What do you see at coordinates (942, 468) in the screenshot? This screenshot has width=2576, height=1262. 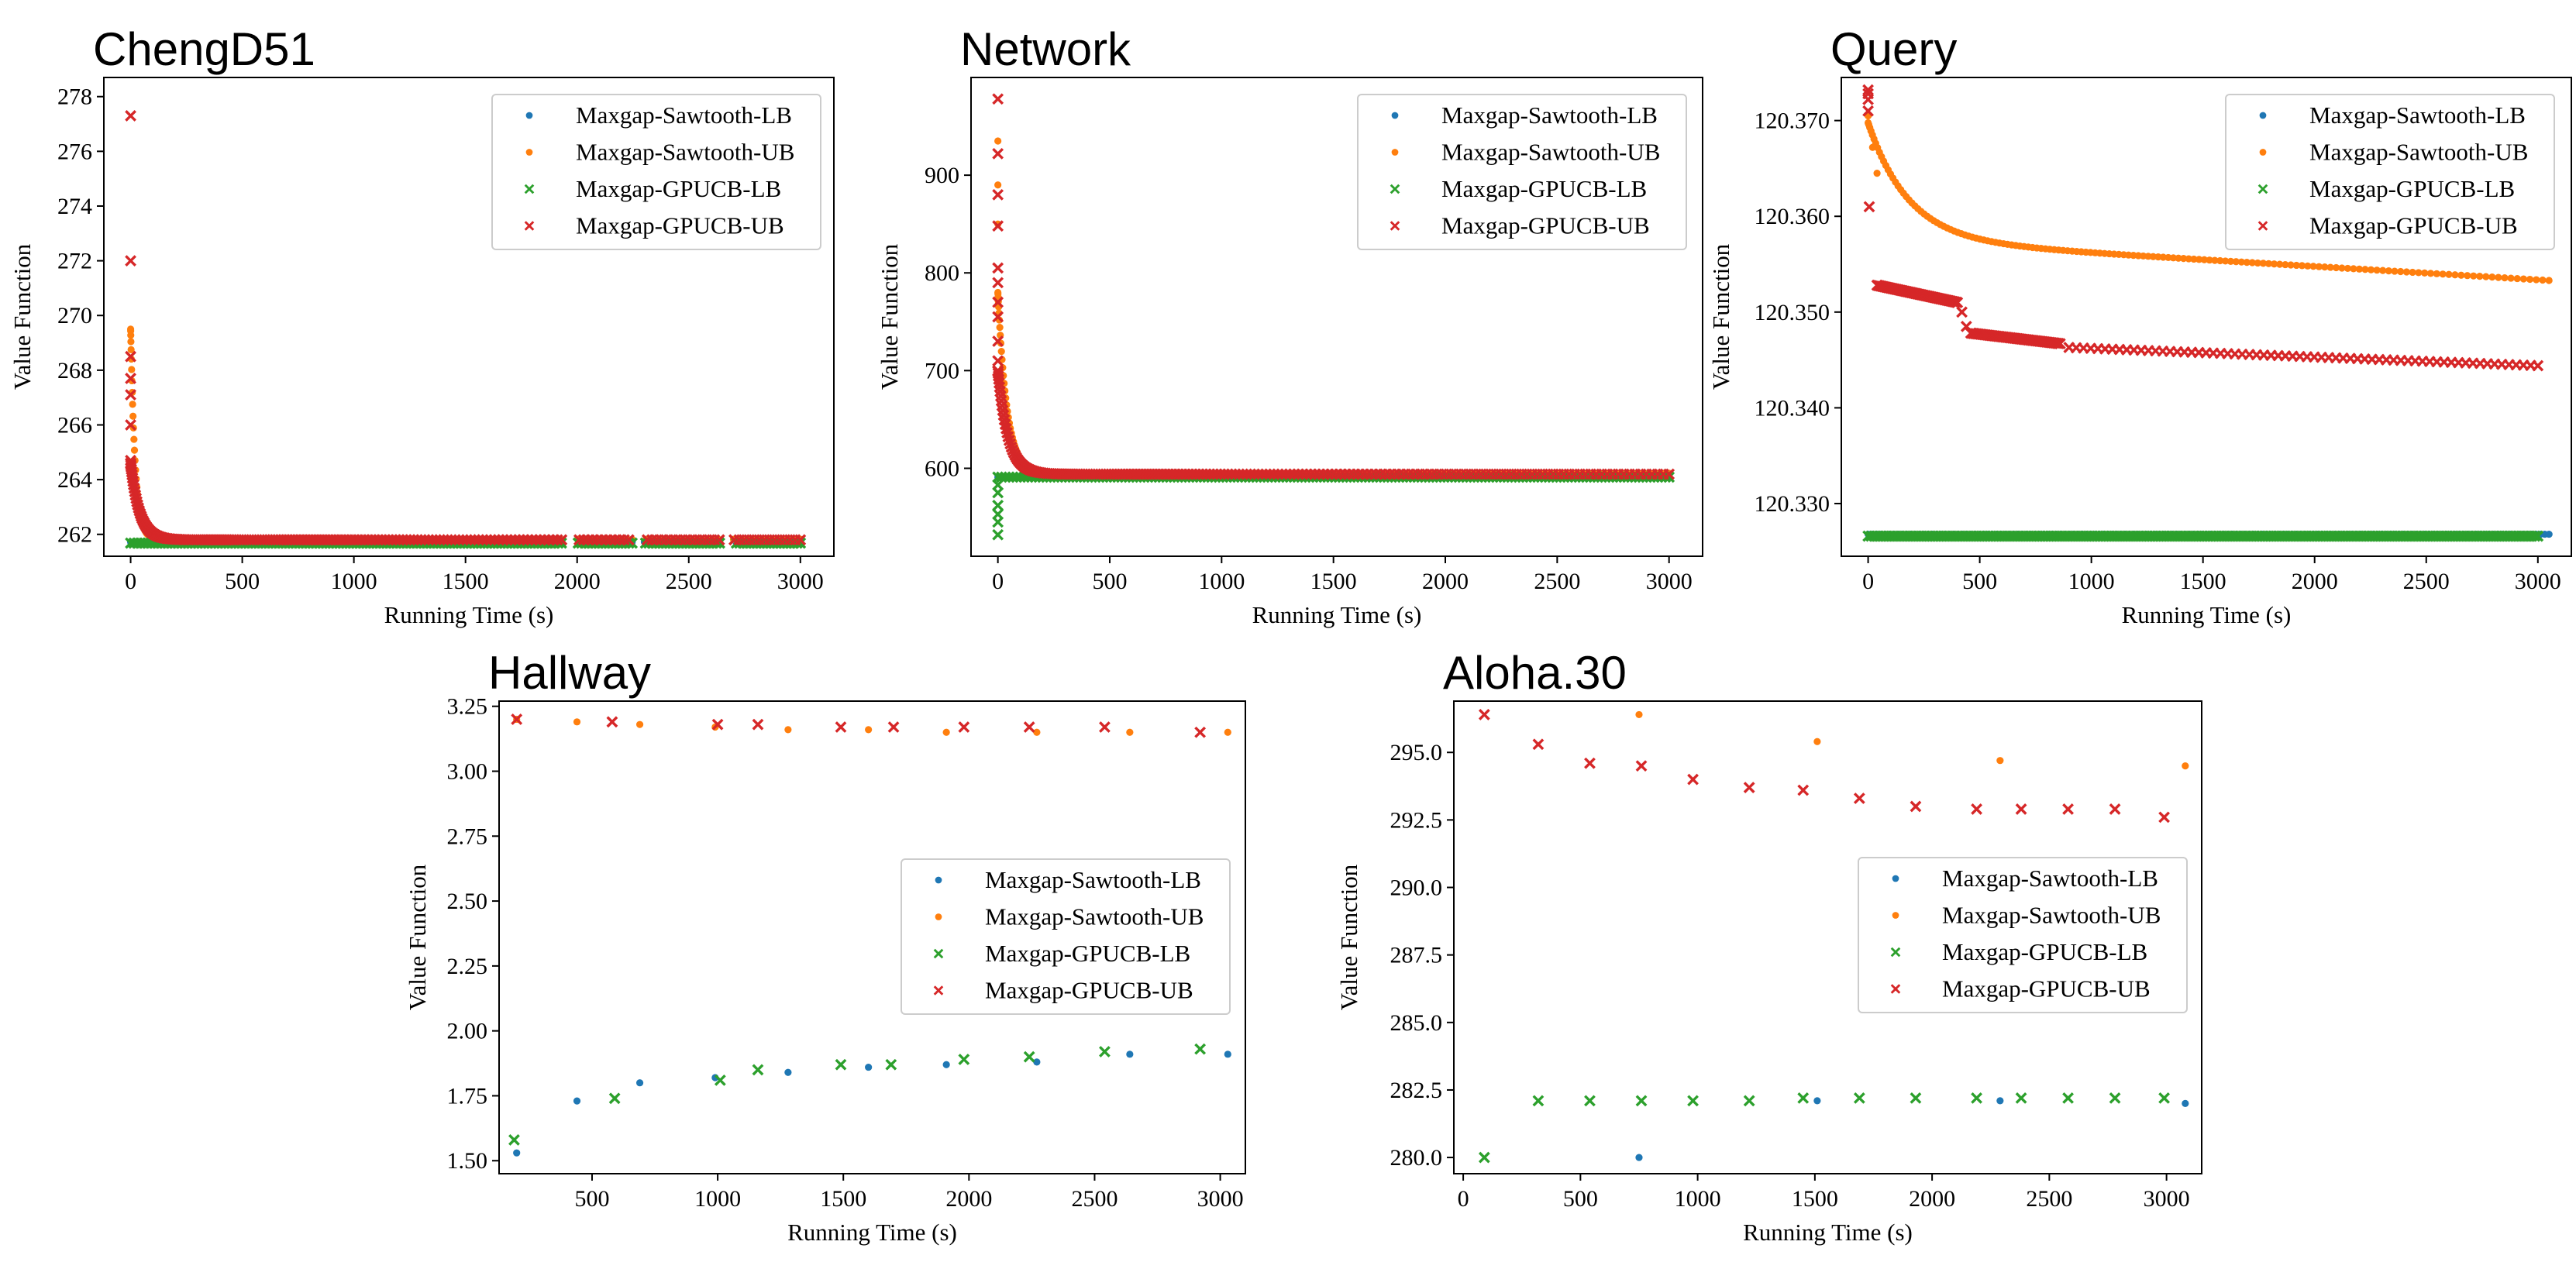 I see `y-tick-label: 600` at bounding box center [942, 468].